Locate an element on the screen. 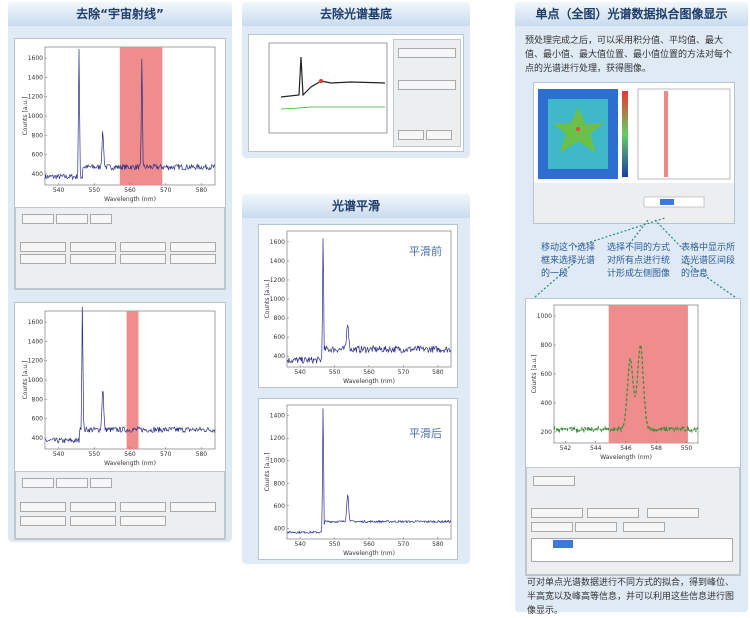 The width and height of the screenshot is (750, 618). baseline-panel: 去除光谱基底 is located at coordinates (356, 80).